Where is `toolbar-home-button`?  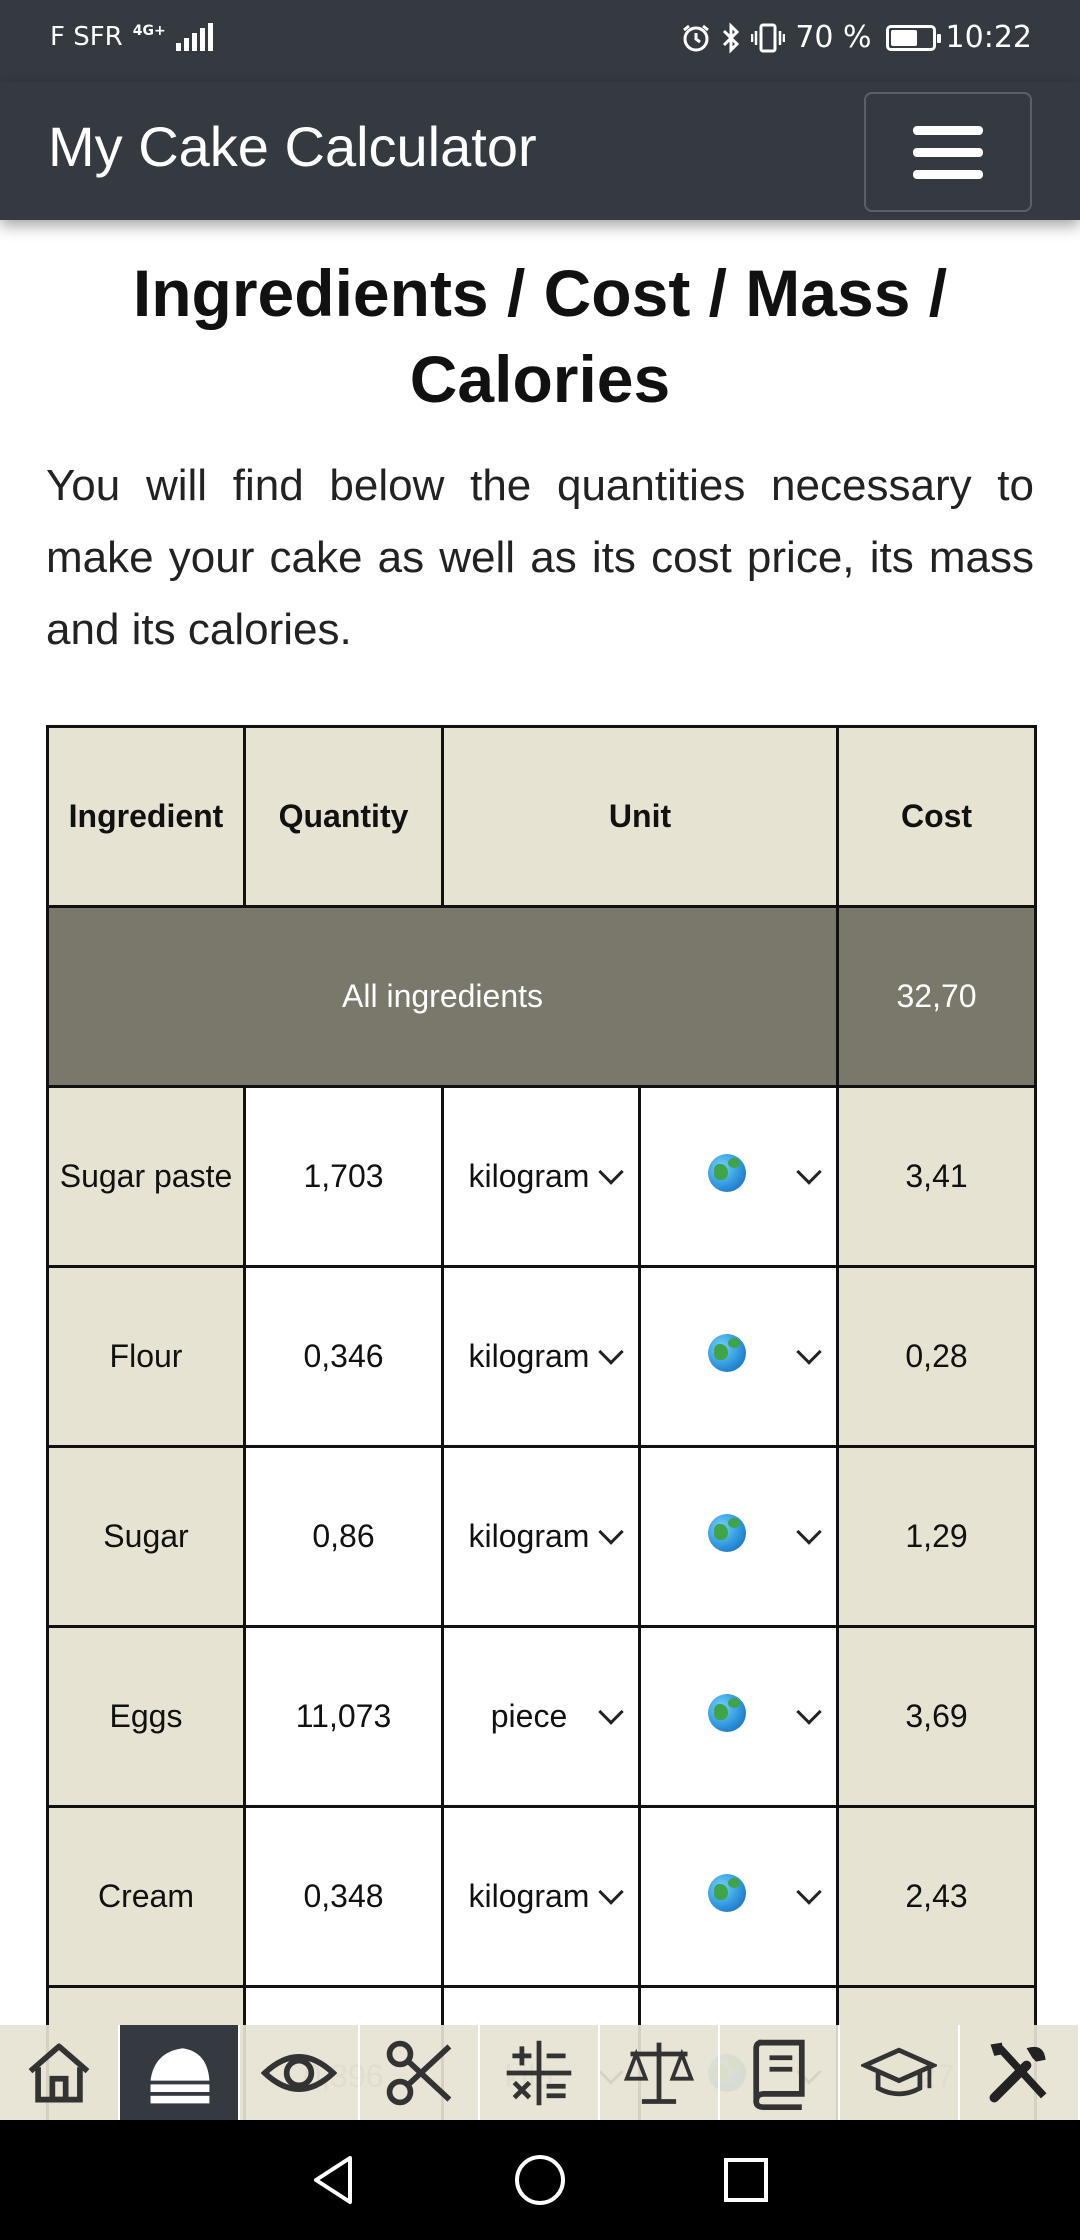
toolbar-home-button is located at coordinates (60, 2072).